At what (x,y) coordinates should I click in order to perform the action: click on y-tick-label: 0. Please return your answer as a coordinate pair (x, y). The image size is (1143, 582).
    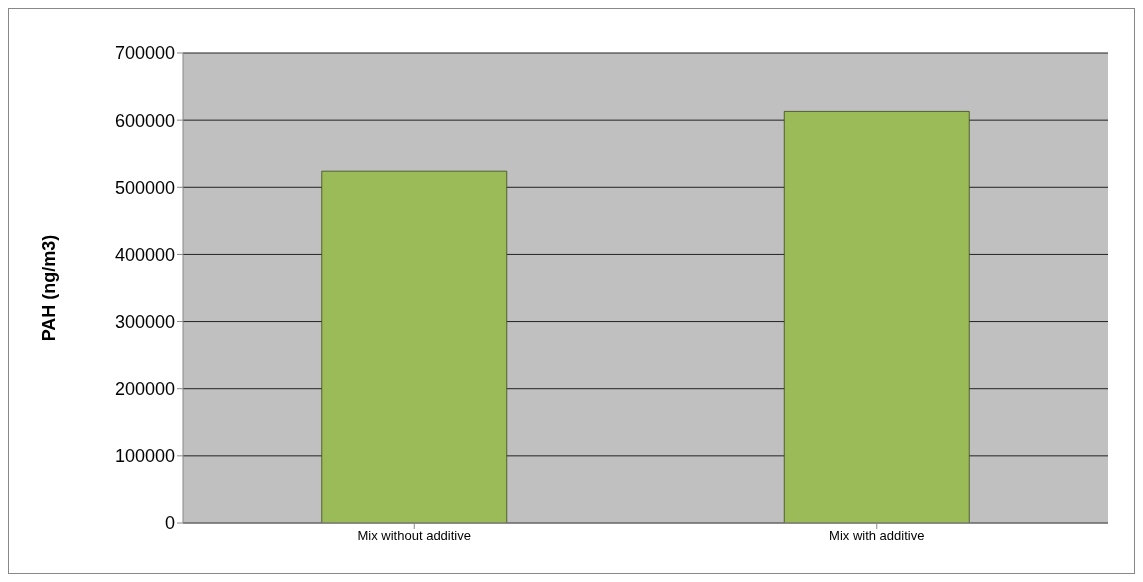
    Looking at the image, I should click on (169, 523).